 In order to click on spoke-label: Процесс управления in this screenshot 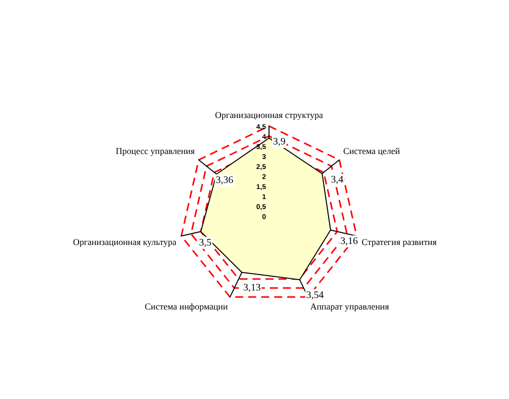, I will do `click(155, 151)`.